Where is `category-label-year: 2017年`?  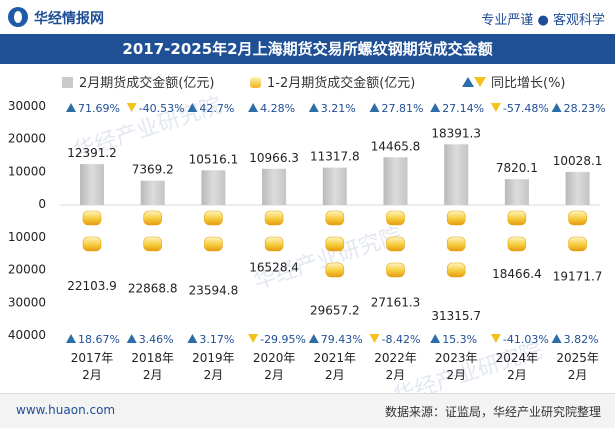
category-label-year: 2017年 is located at coordinates (92, 358).